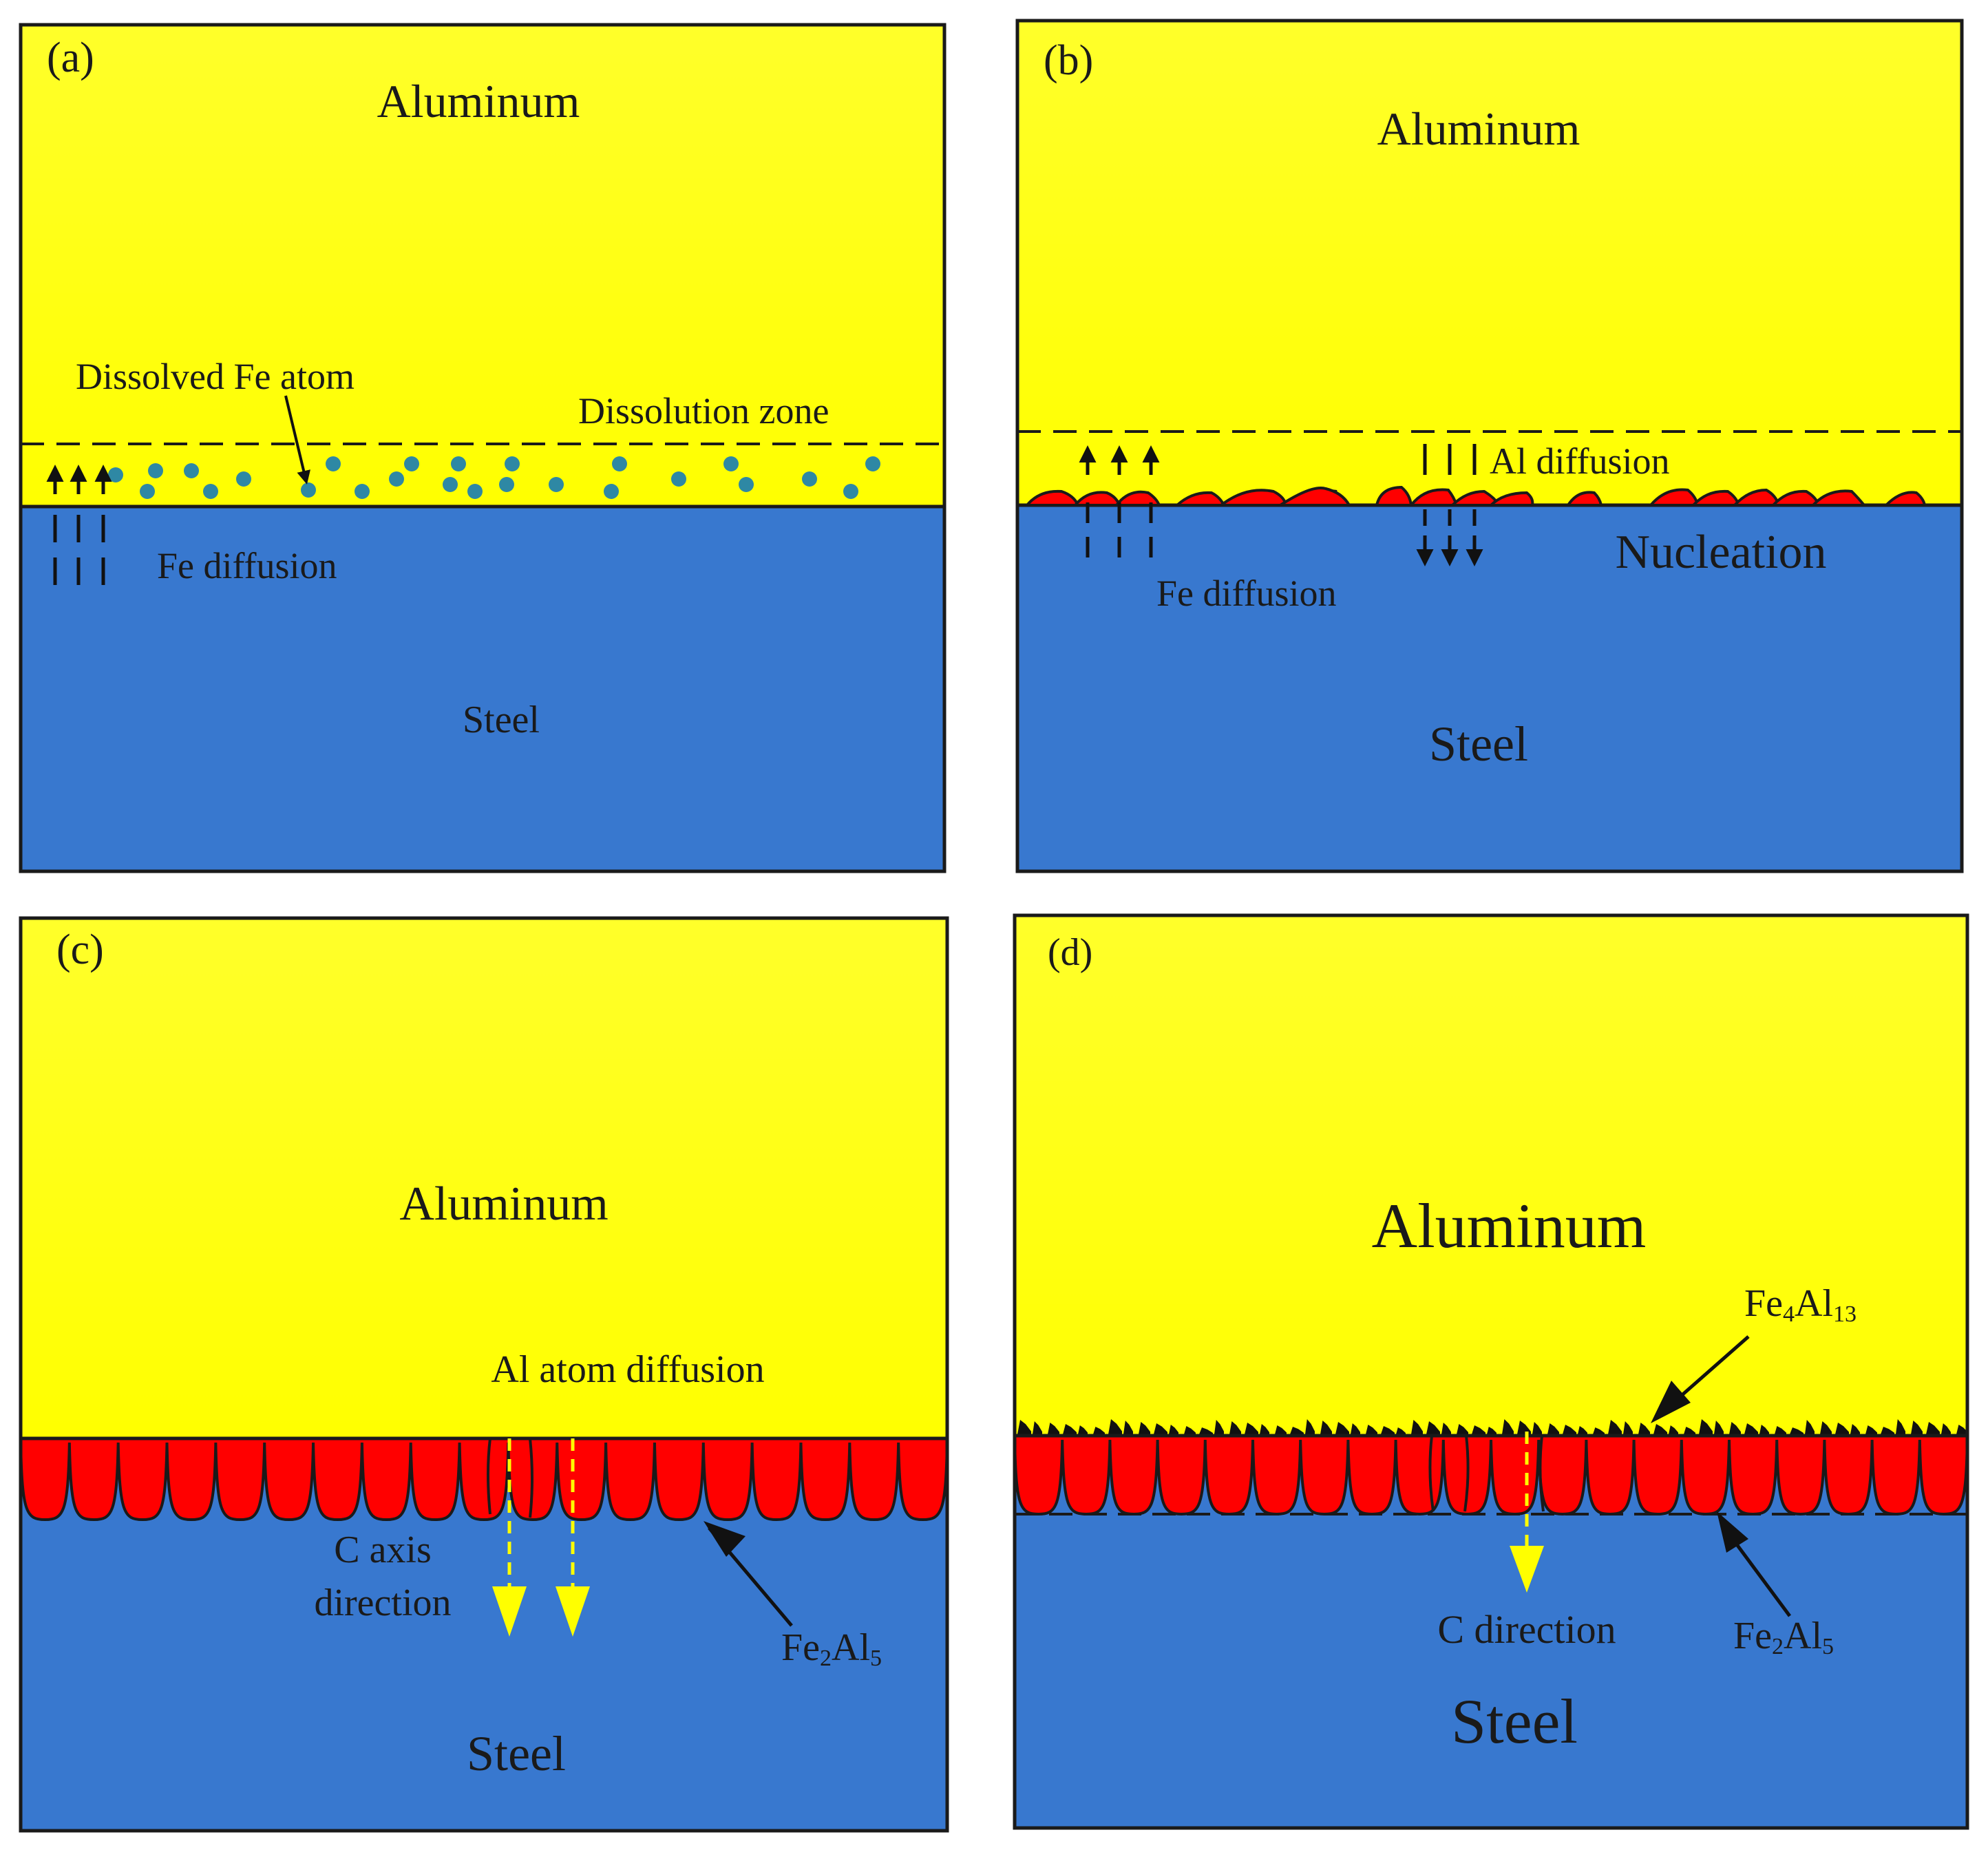 The height and width of the screenshot is (1850, 1988). Describe the element at coordinates (1671, 1402) in the screenshot. I see `fe4al13-pointer-head` at that location.